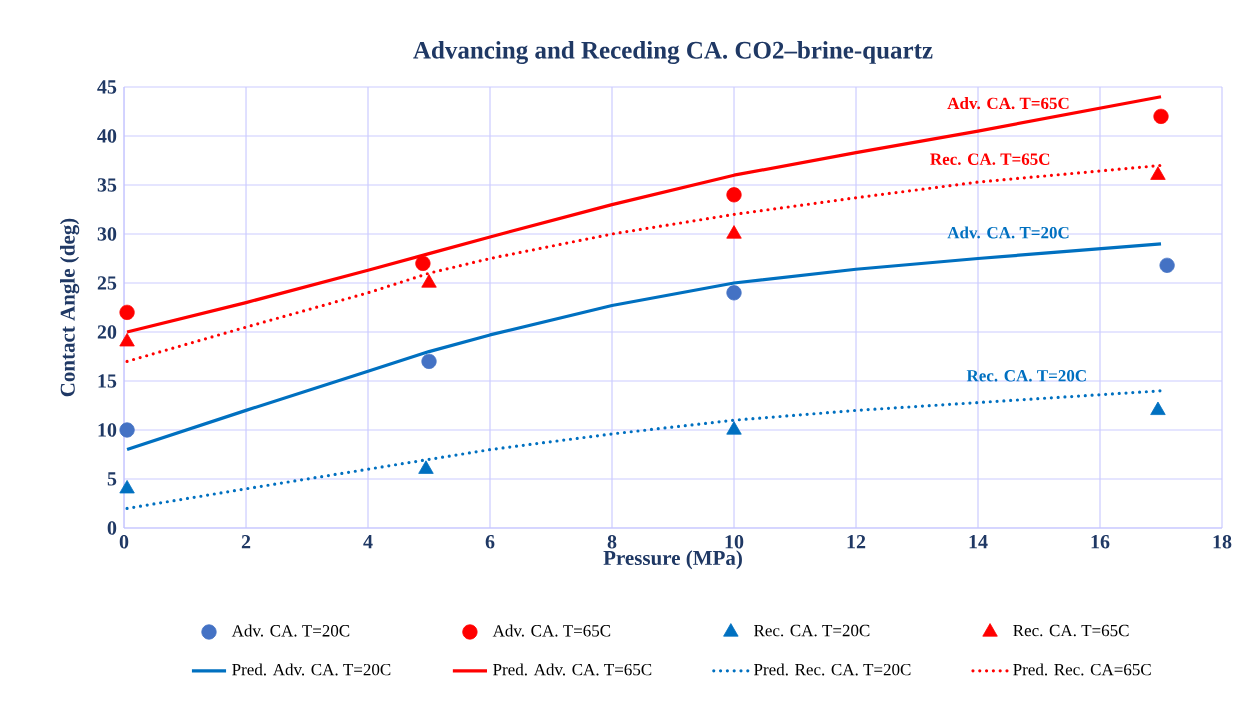  Describe the element at coordinates (1008, 103) in the screenshot. I see `annotation: Adv. CA. T=65C` at that location.